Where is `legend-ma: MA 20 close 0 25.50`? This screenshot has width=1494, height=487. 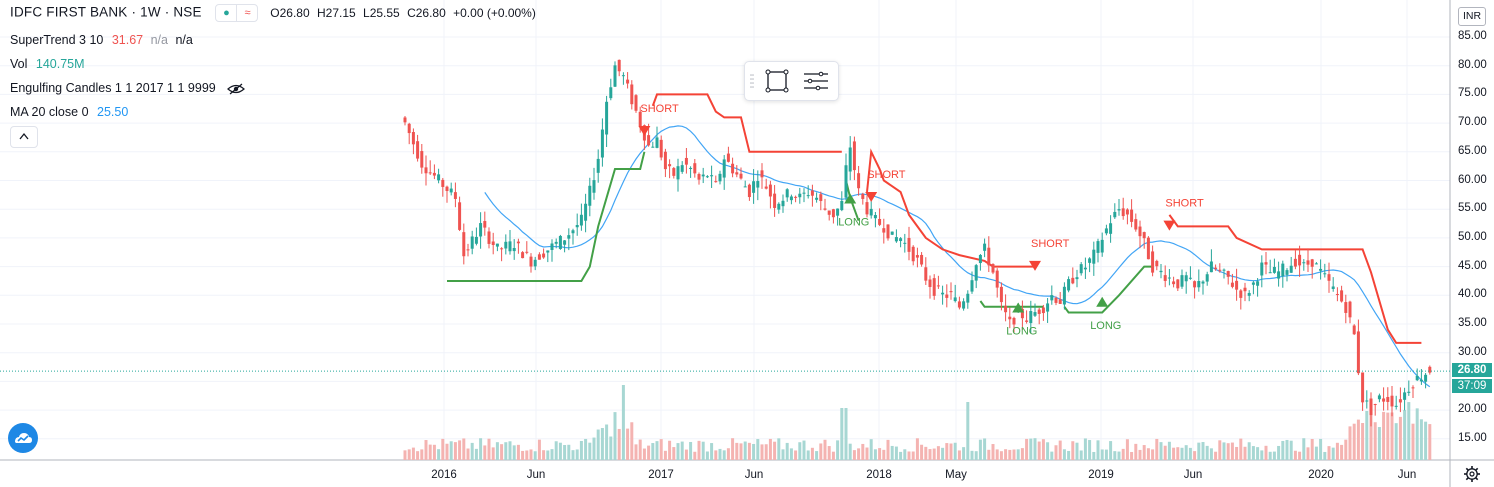
legend-ma: MA 20 close 0 25.50 is located at coordinates (69, 112).